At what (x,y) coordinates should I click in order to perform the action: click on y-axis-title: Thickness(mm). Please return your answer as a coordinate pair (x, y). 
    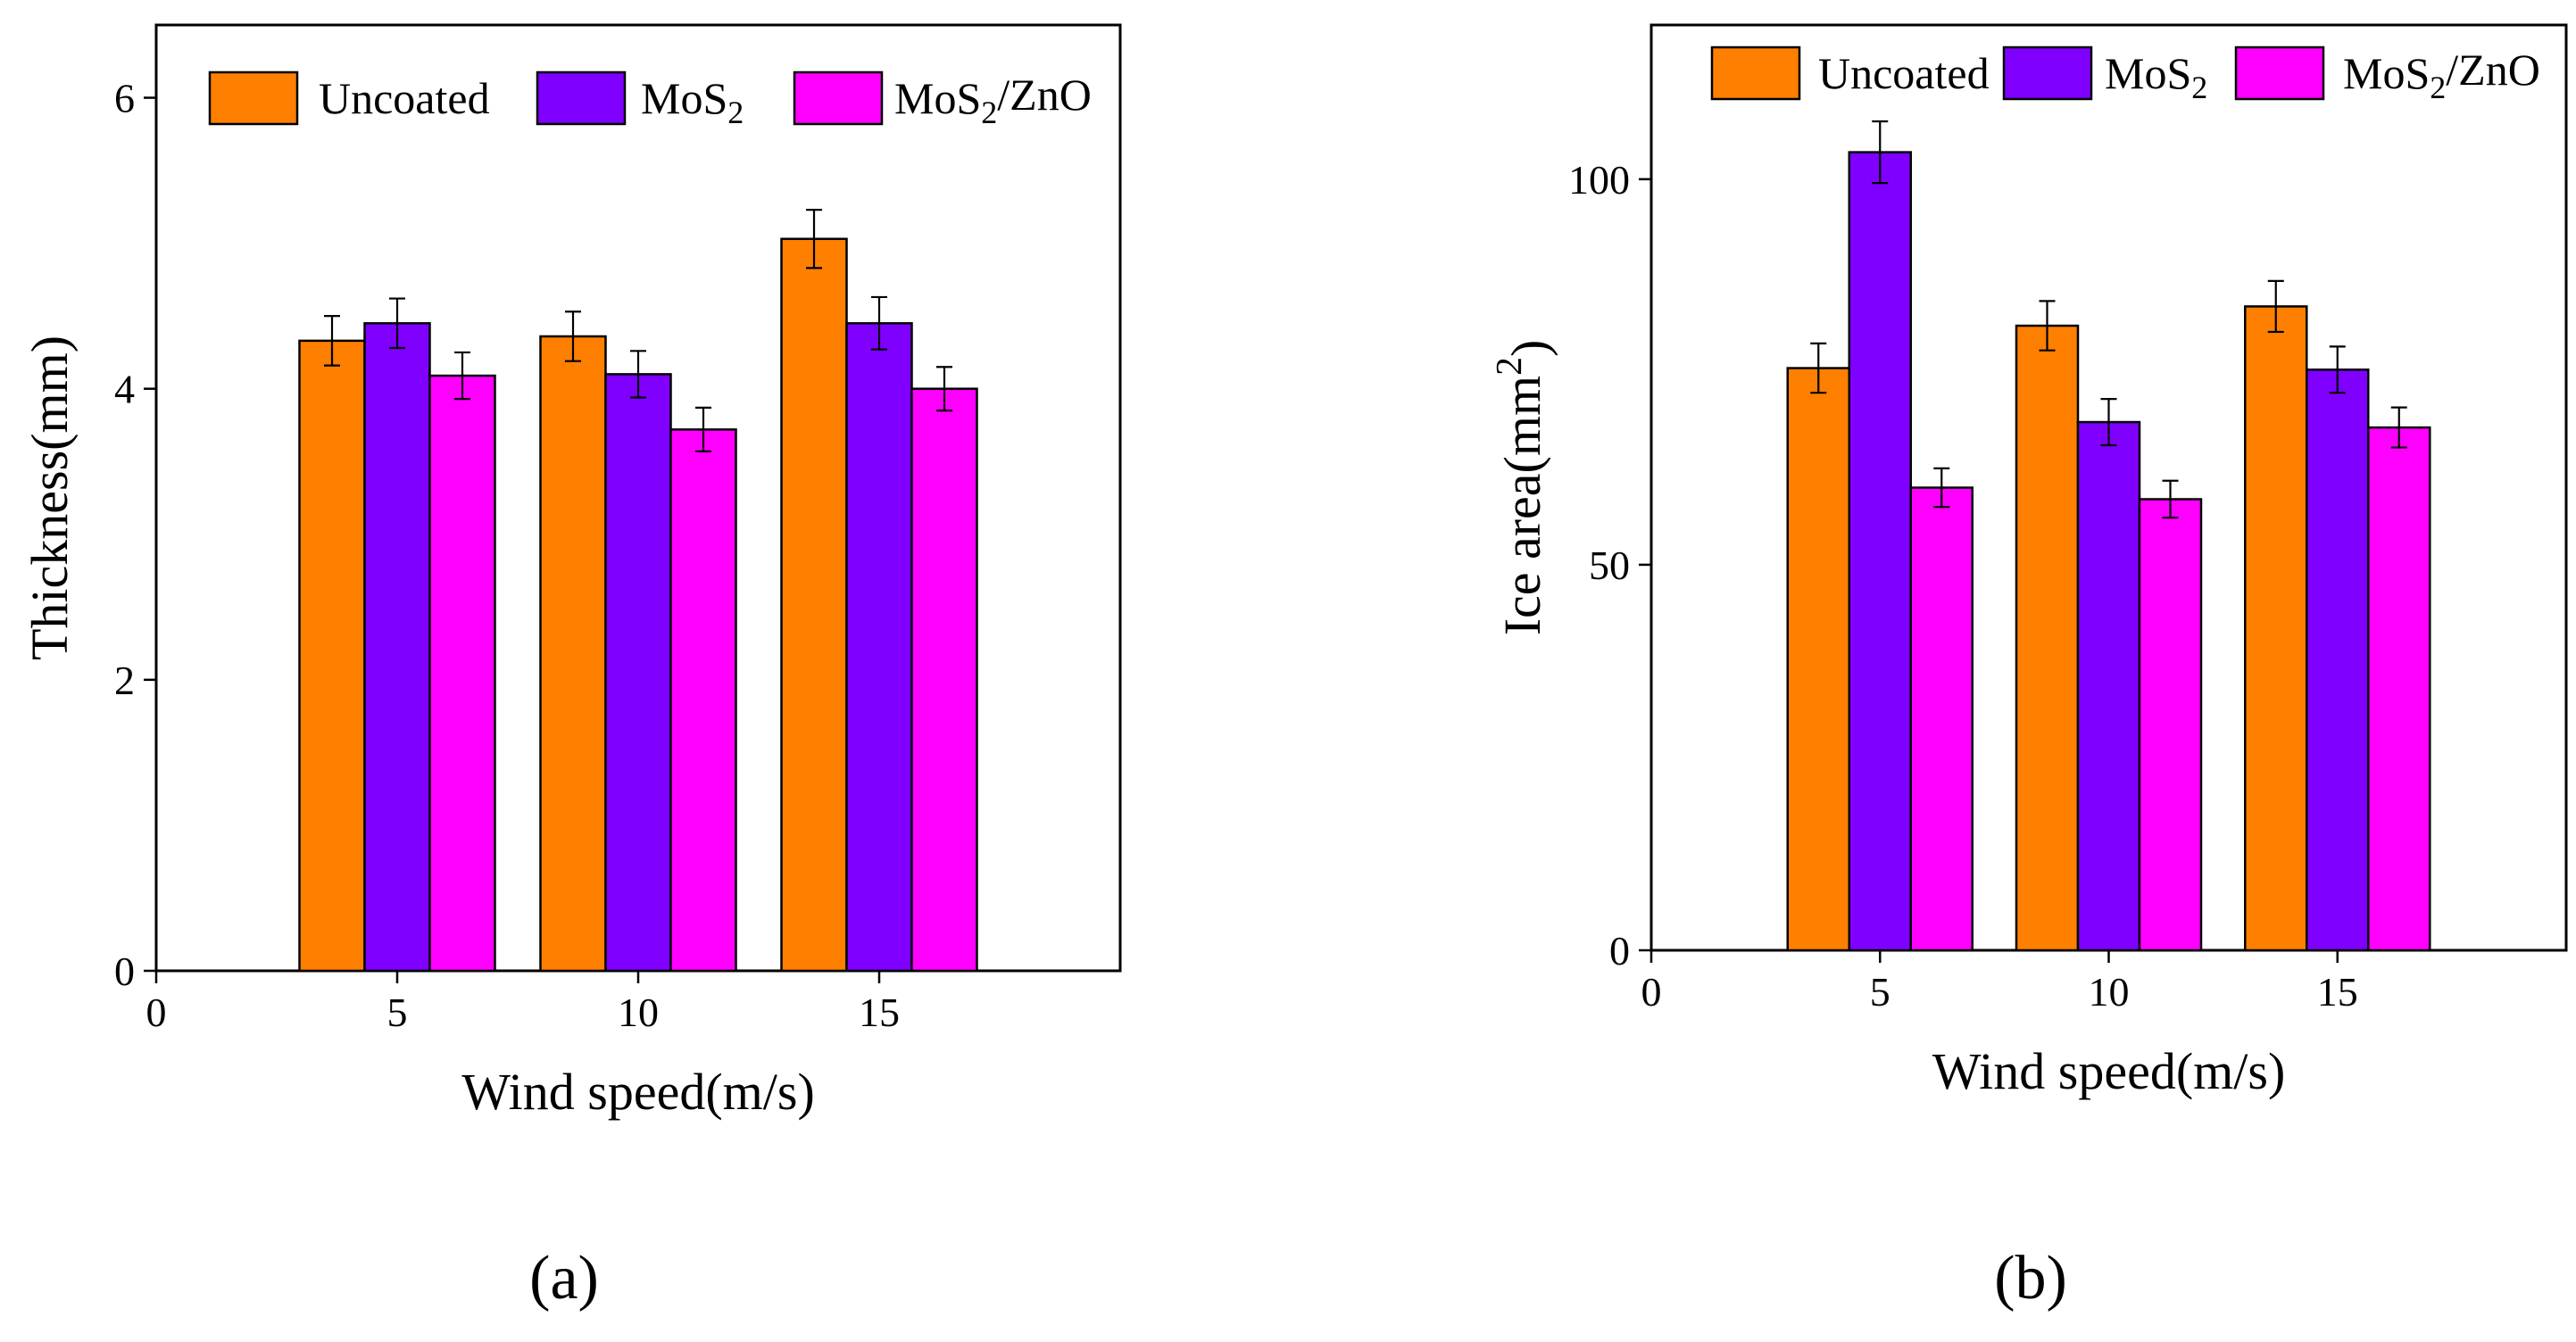
    Looking at the image, I should click on (50, 498).